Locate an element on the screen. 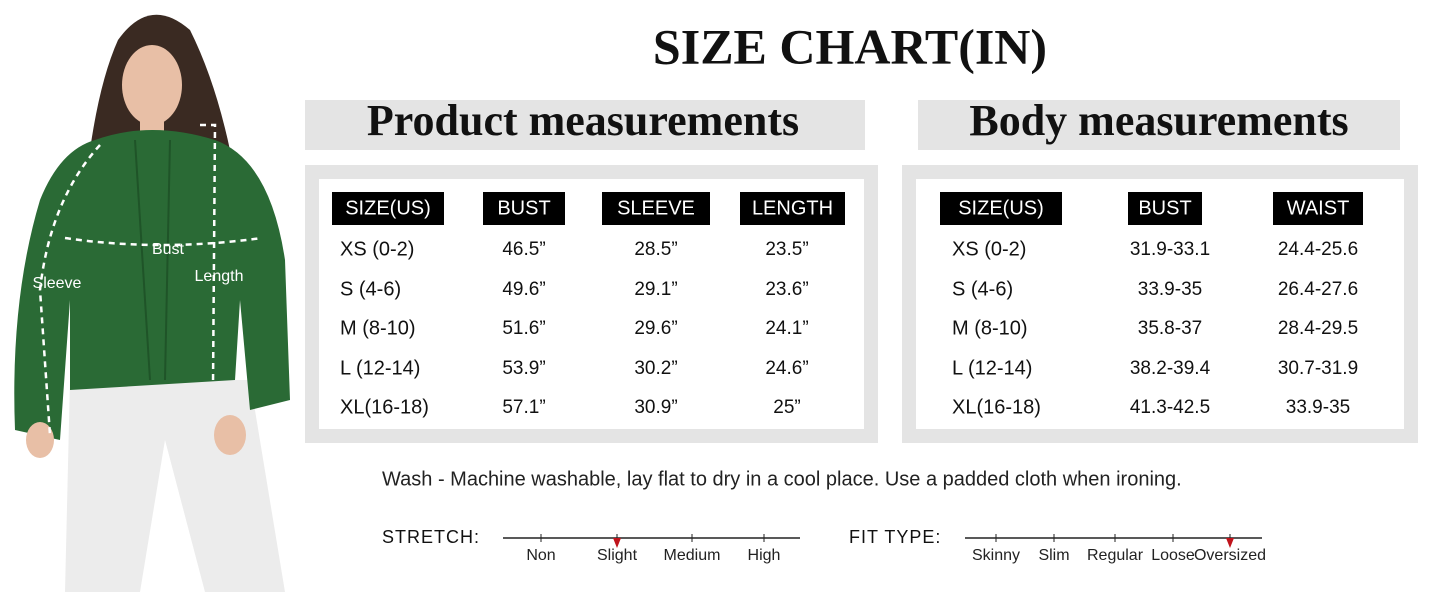 The width and height of the screenshot is (1445, 592). cell: 46.5” is located at coordinates (523, 249).